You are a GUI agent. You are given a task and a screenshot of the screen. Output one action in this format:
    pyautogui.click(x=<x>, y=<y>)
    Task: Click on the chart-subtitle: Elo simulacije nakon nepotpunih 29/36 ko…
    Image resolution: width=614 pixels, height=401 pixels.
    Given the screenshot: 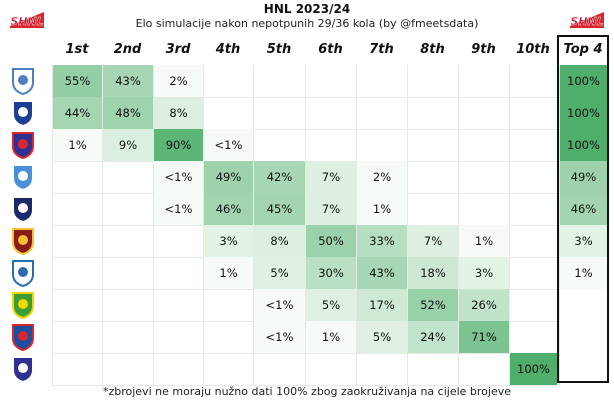 What is the action you would take?
    pyautogui.click(x=307, y=23)
    